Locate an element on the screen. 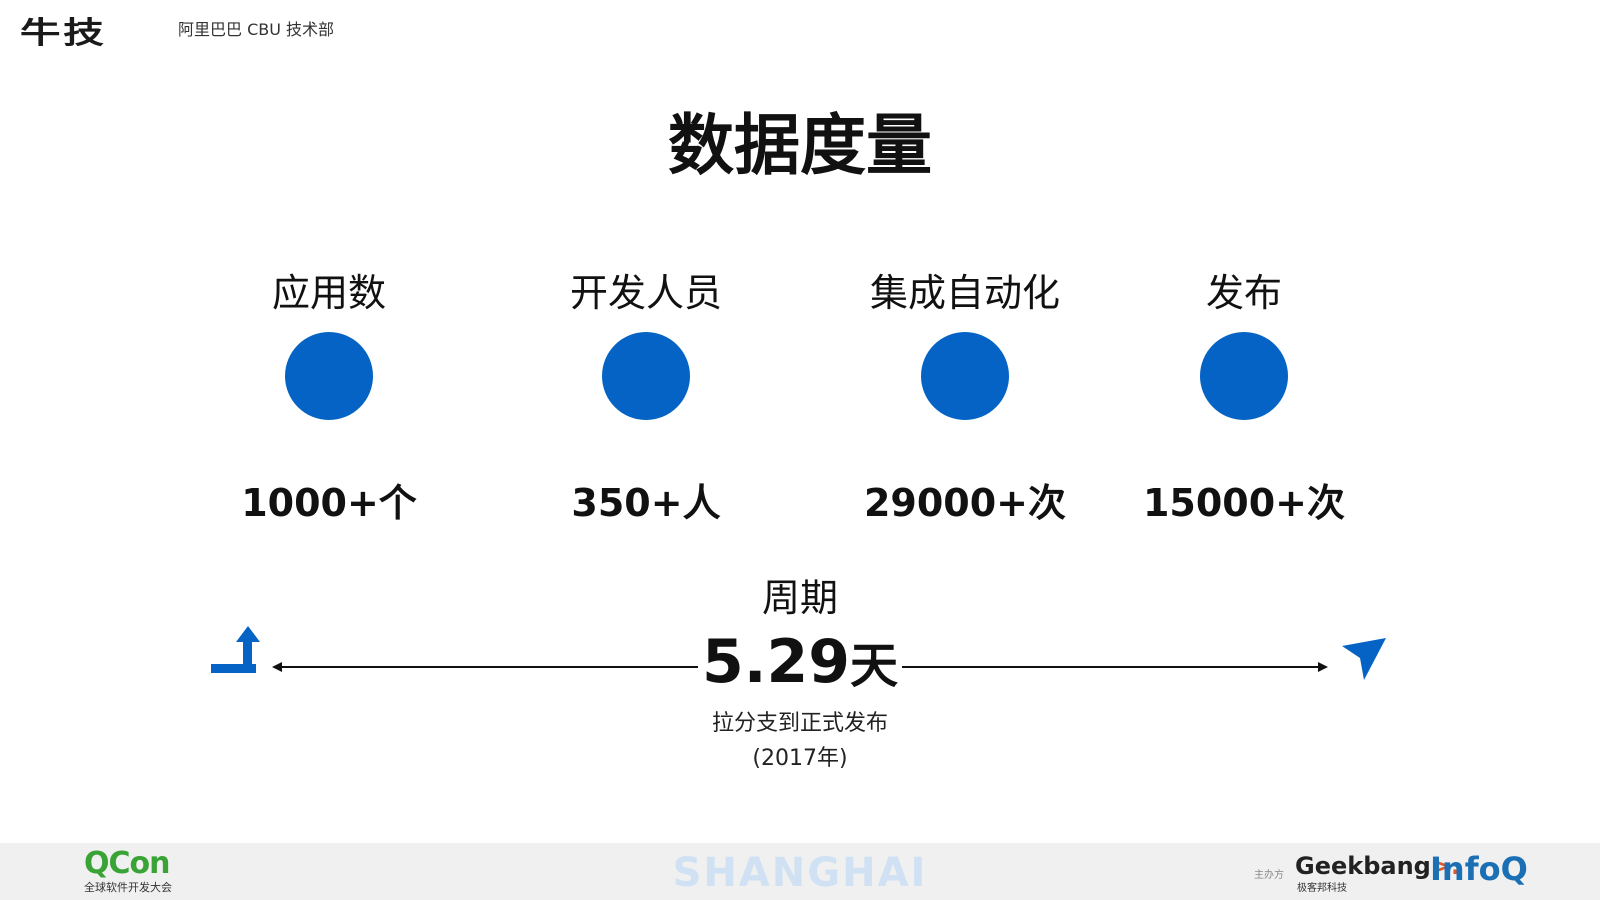 Image resolution: width=1600 pixels, height=900 pixels. timeline-line-left is located at coordinates (485, 667).